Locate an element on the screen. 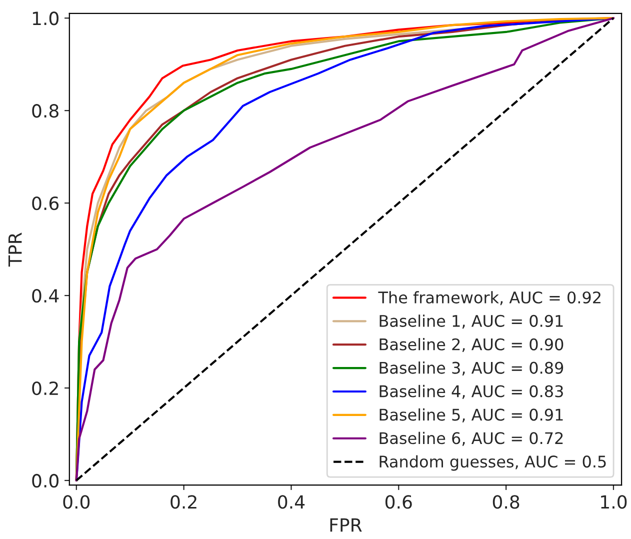 The height and width of the screenshot is (539, 631). legend-label: Baseline 1, AUC = 0.91 is located at coordinates (471, 321).